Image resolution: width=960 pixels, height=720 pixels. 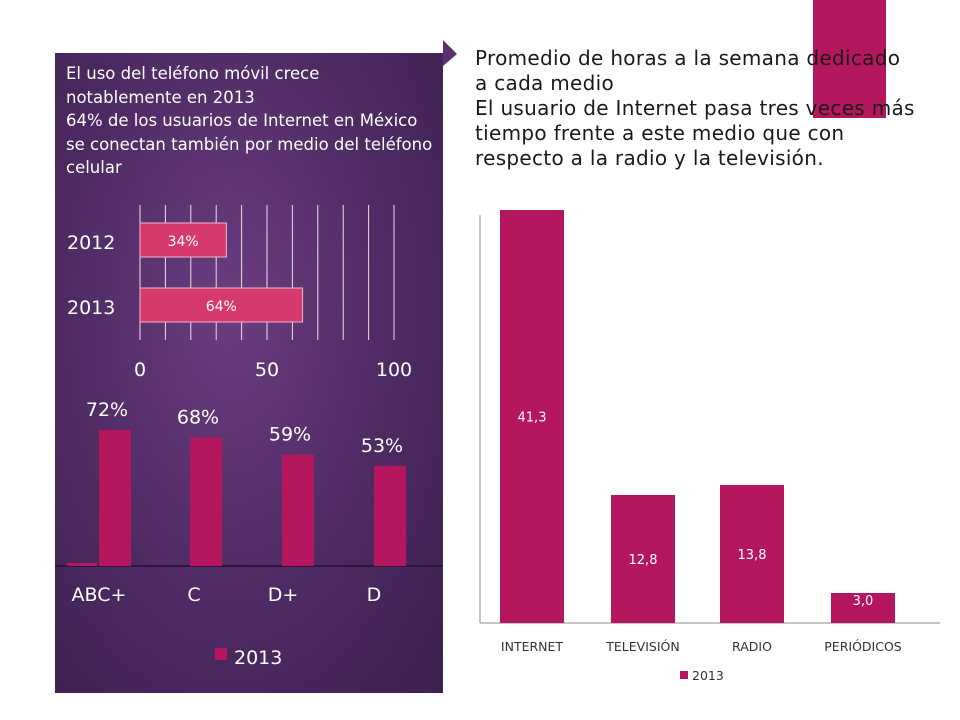 I want to click on data-label: 68%, so click(x=198, y=417).